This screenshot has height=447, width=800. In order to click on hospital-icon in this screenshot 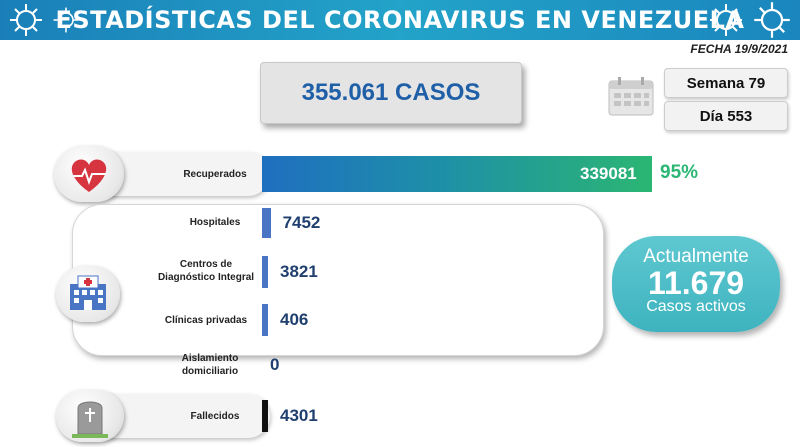, I will do `click(88, 292)`.